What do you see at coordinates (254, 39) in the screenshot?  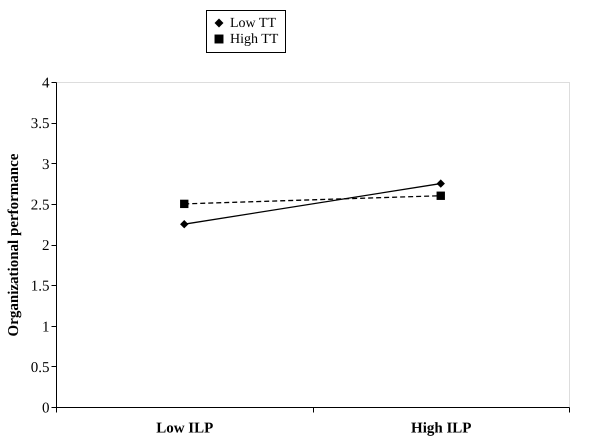 I see `legend-label: High TT` at bounding box center [254, 39].